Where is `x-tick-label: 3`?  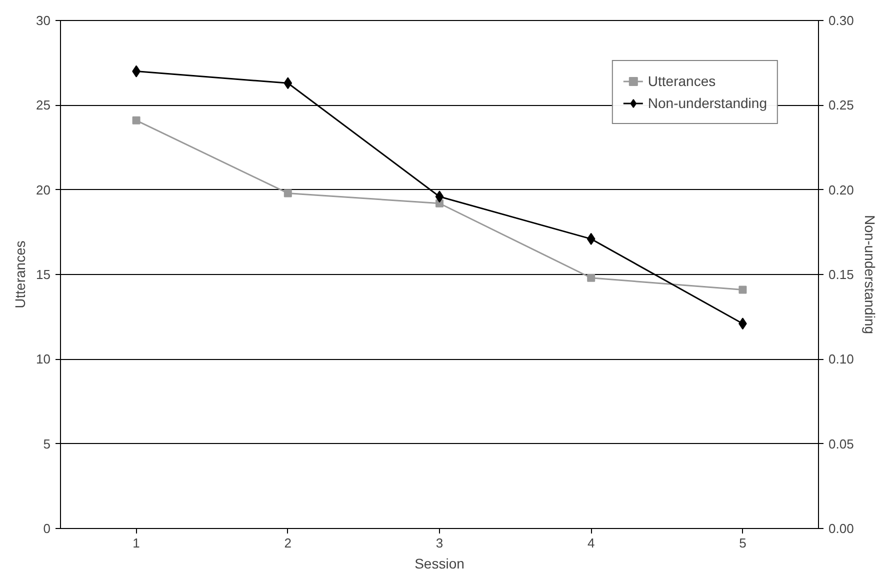
x-tick-label: 3 is located at coordinates (440, 543).